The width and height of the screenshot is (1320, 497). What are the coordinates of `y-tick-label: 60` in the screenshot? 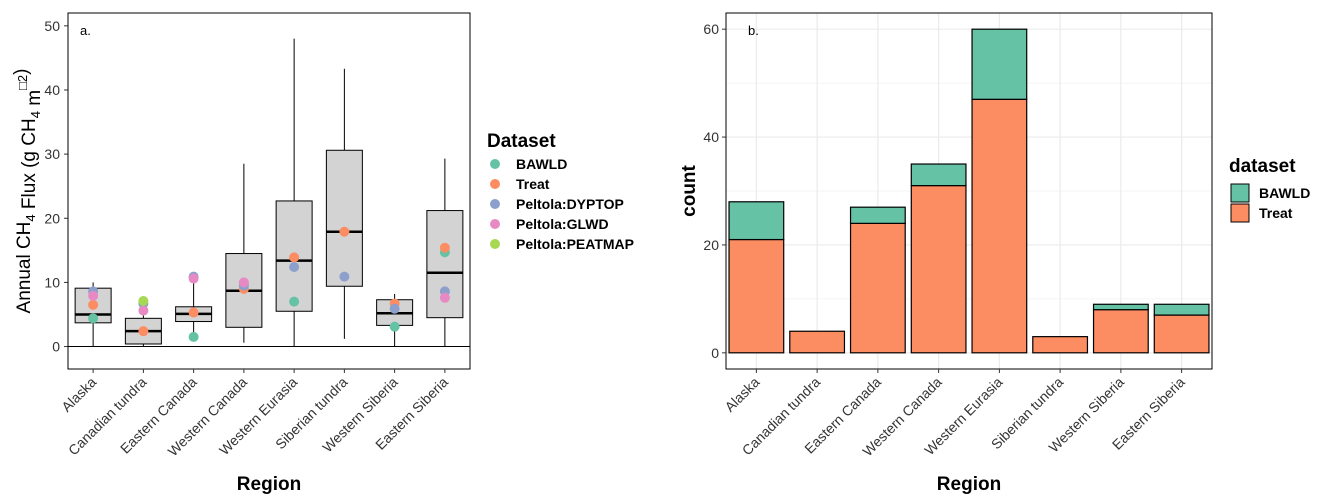 It's located at (711, 29).